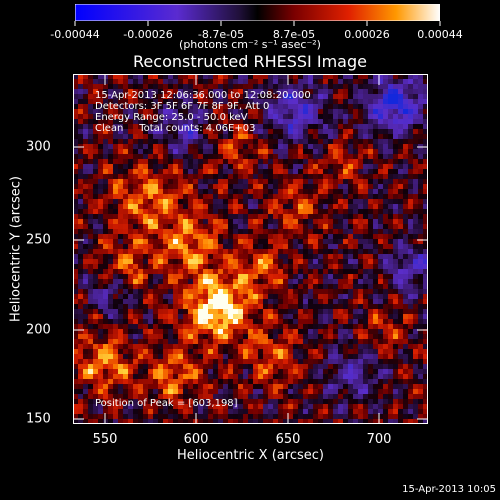  Describe the element at coordinates (171, 117) in the screenshot. I see `info-energy-range: Energy Range: 25.0 - 50.0 keV` at that location.